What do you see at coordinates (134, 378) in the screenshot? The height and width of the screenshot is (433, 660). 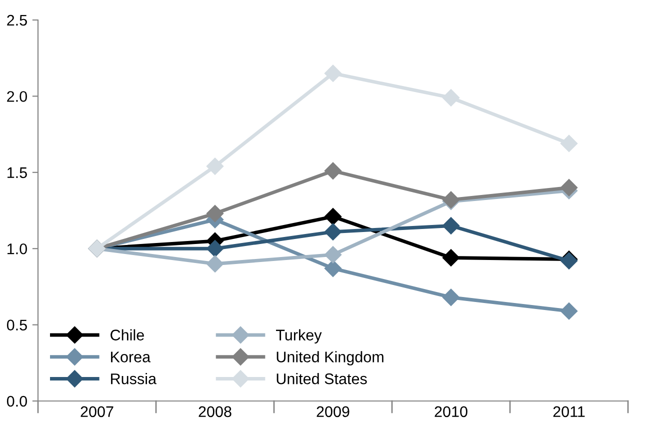 I see `legend-label: Russia` at bounding box center [134, 378].